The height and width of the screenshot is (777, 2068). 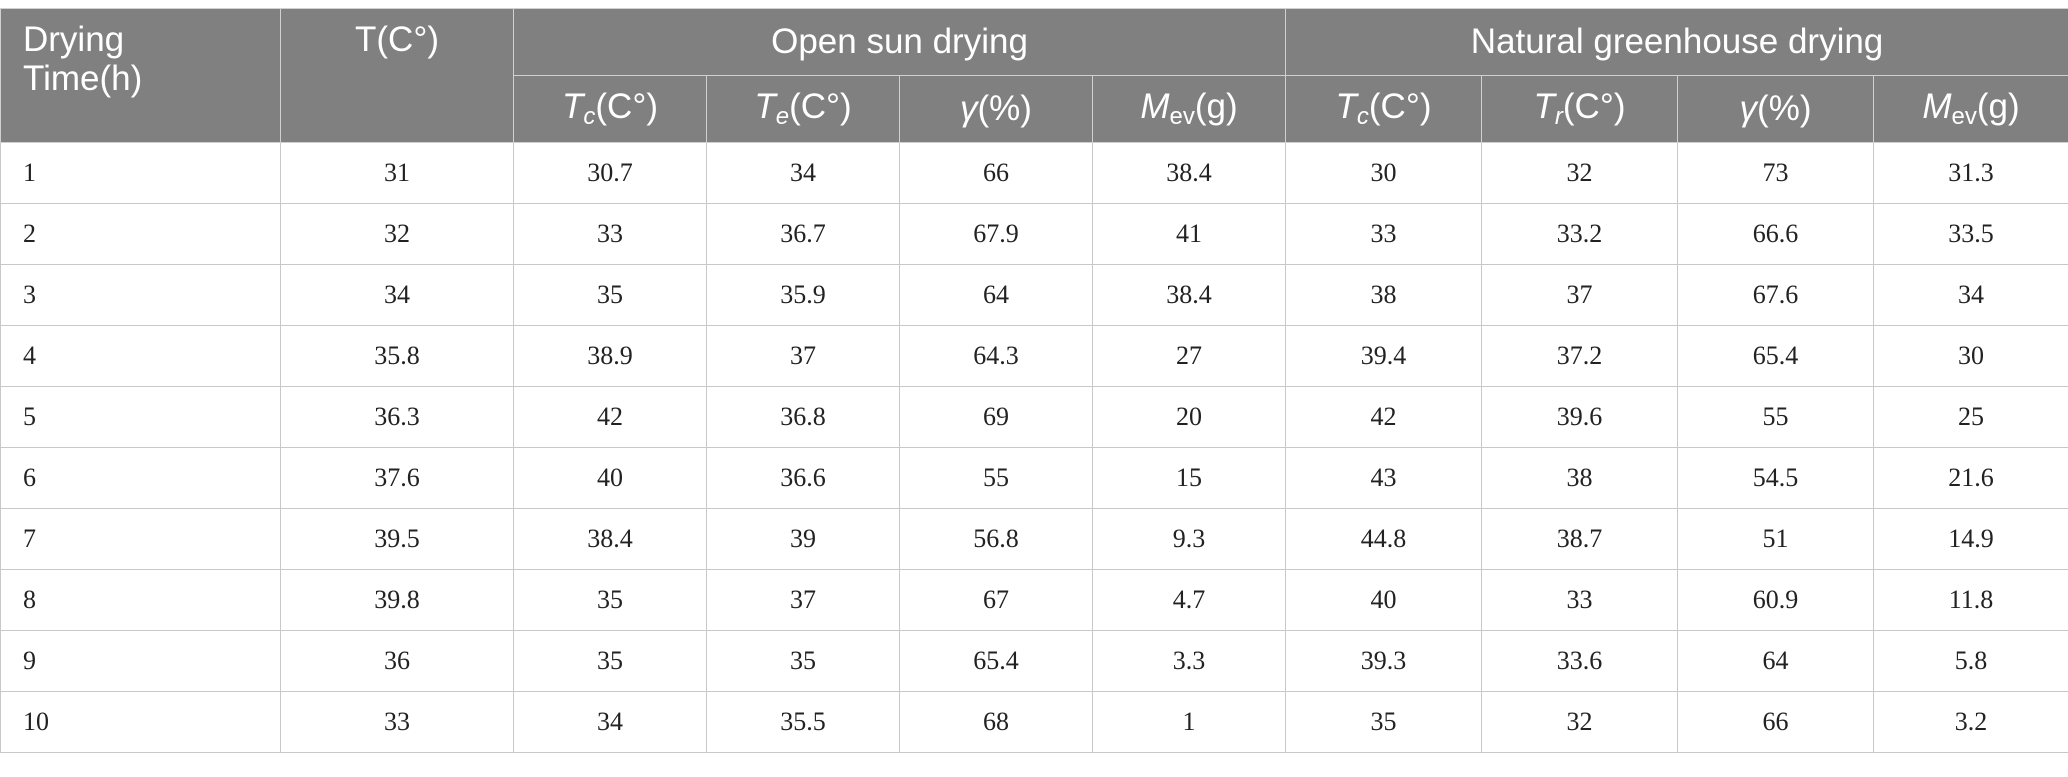 What do you see at coordinates (140, 417) in the screenshot?
I see `cell-drying-time: 5` at bounding box center [140, 417].